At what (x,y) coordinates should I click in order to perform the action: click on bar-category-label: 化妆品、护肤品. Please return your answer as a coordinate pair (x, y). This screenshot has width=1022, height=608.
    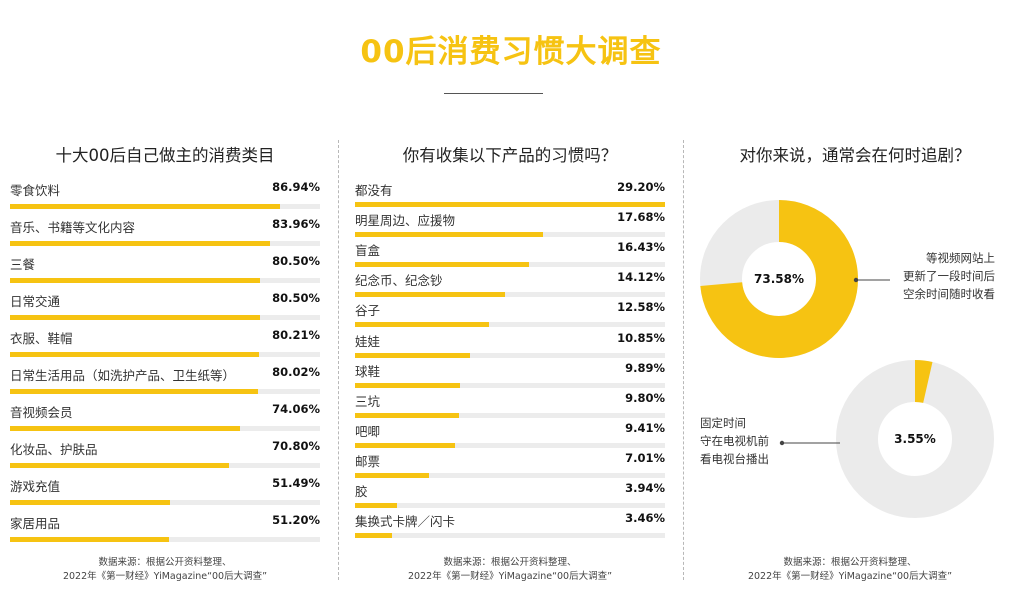
    Looking at the image, I should click on (54, 449).